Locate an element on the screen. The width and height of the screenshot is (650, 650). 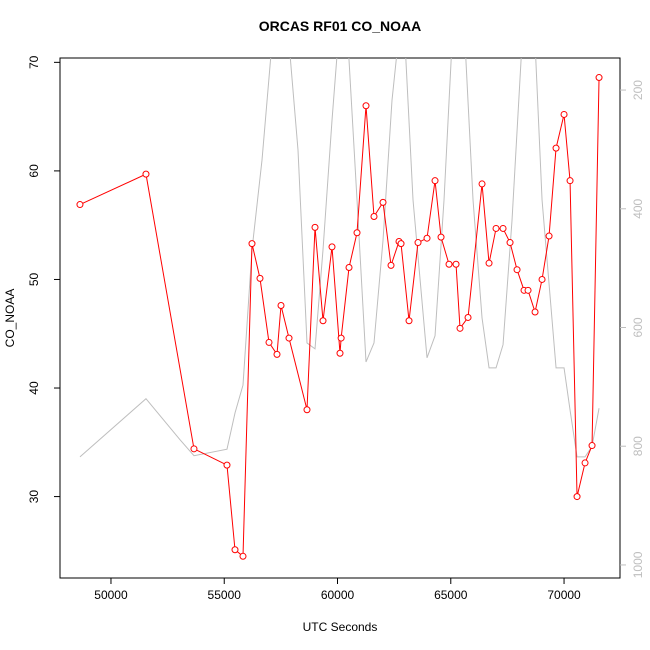
y2-tick-label: 400 is located at coordinates (638, 208).